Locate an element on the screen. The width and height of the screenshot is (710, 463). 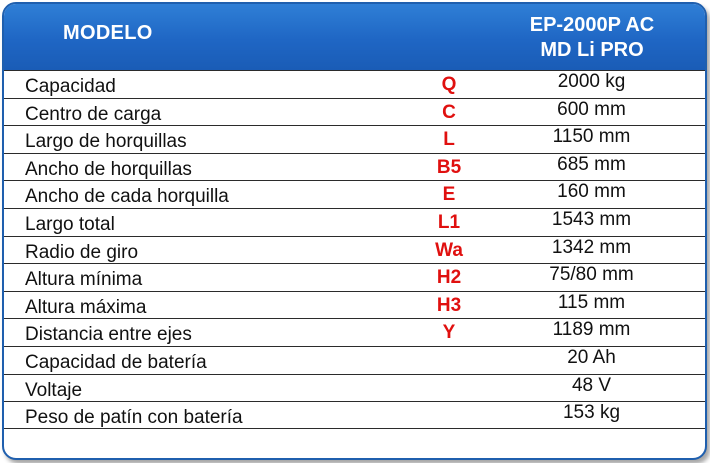
model-label: MODELO is located at coordinates (108, 33).